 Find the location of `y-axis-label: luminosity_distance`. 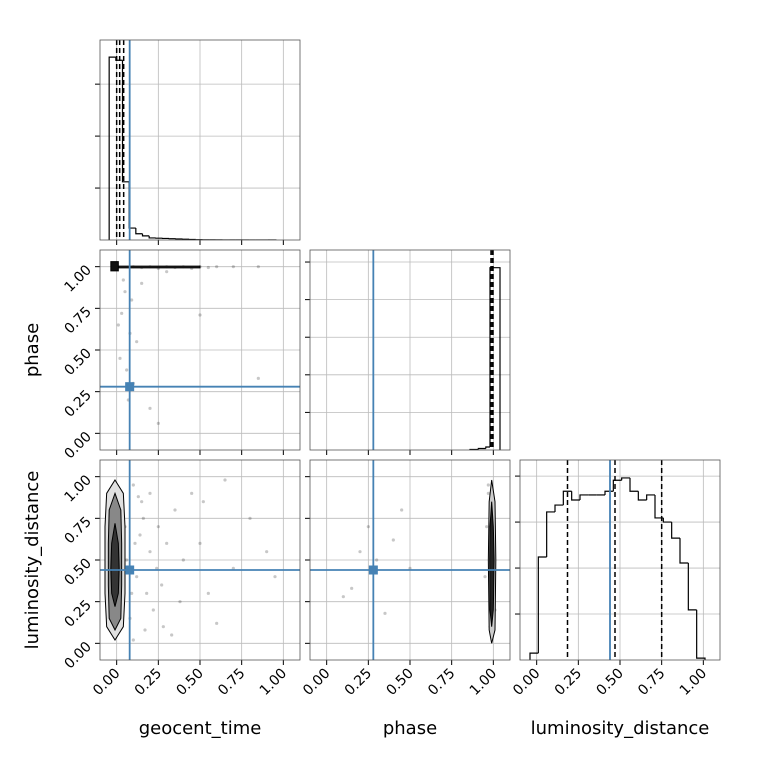

y-axis-label: luminosity_distance is located at coordinates (32, 560).